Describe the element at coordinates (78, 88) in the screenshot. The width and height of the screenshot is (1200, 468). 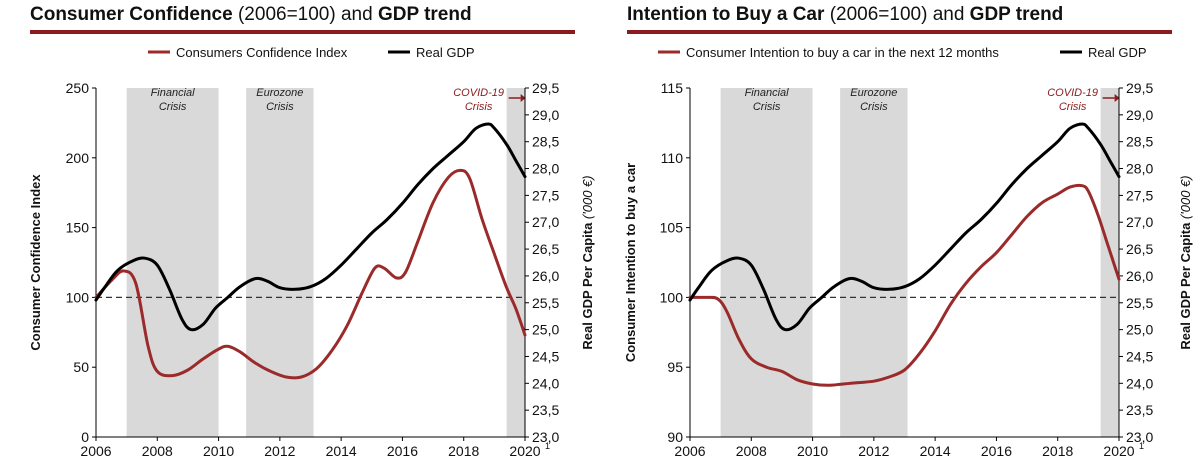
I see `y-tick-label: 250` at that location.